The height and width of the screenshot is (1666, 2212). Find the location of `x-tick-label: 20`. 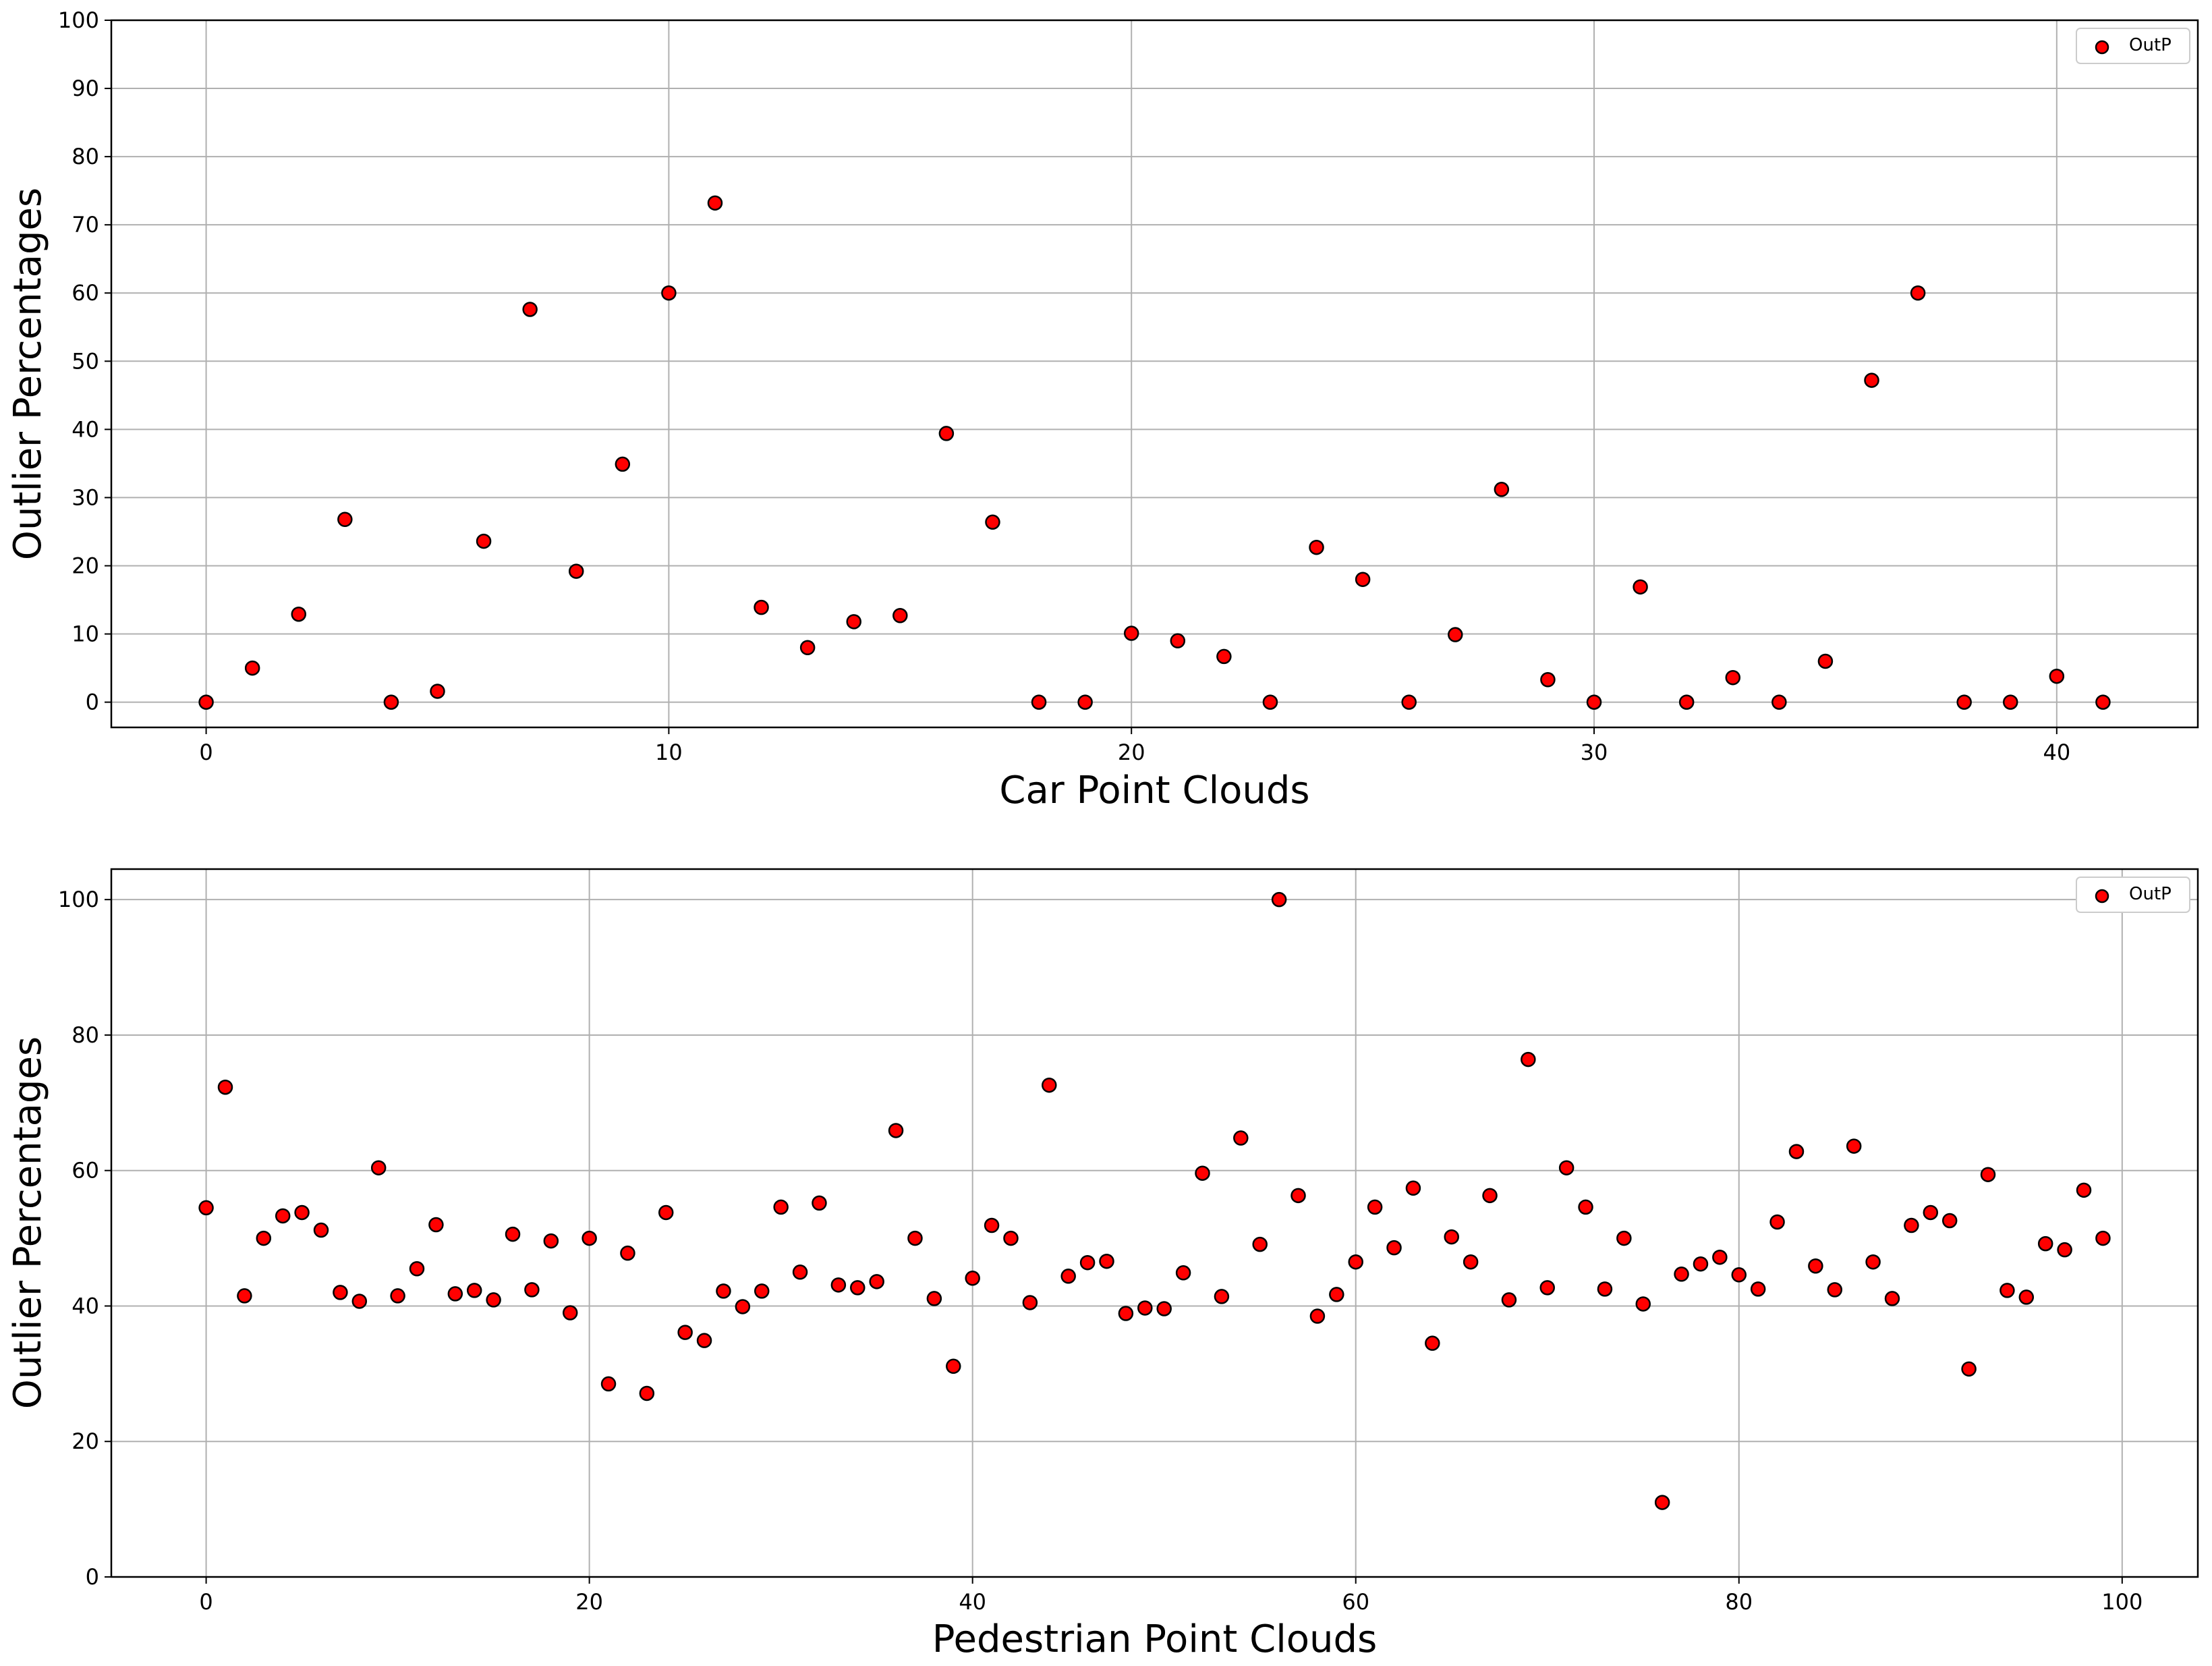

x-tick-label: 20 is located at coordinates (589, 1602).